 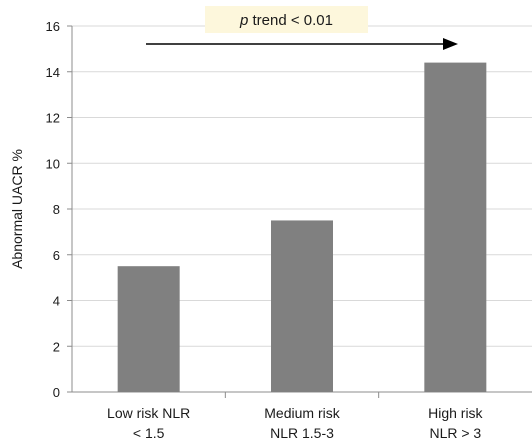 What do you see at coordinates (17, 209) in the screenshot?
I see `y-axis-title: Abnormal UACR %` at bounding box center [17, 209].